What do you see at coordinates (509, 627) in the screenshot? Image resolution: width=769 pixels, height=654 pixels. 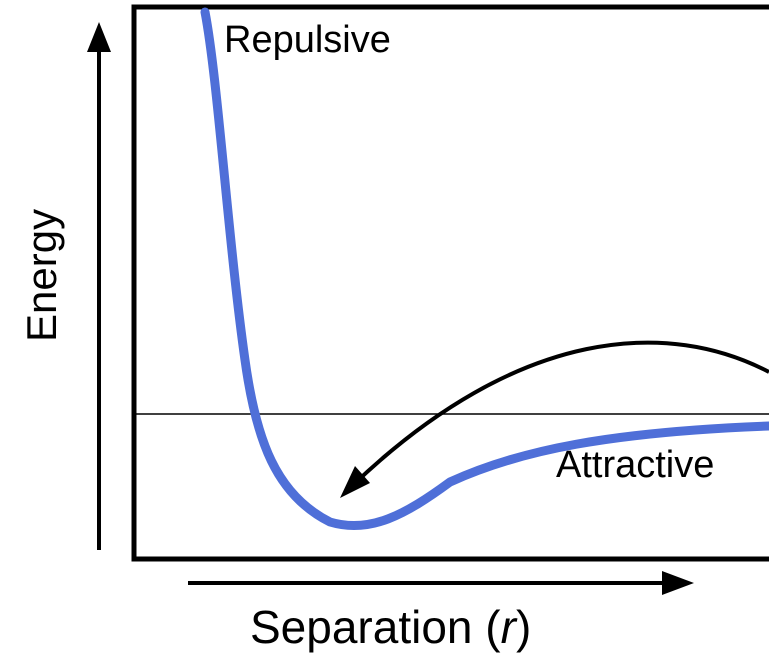 I see `x-axis-label-variable: r` at bounding box center [509, 627].